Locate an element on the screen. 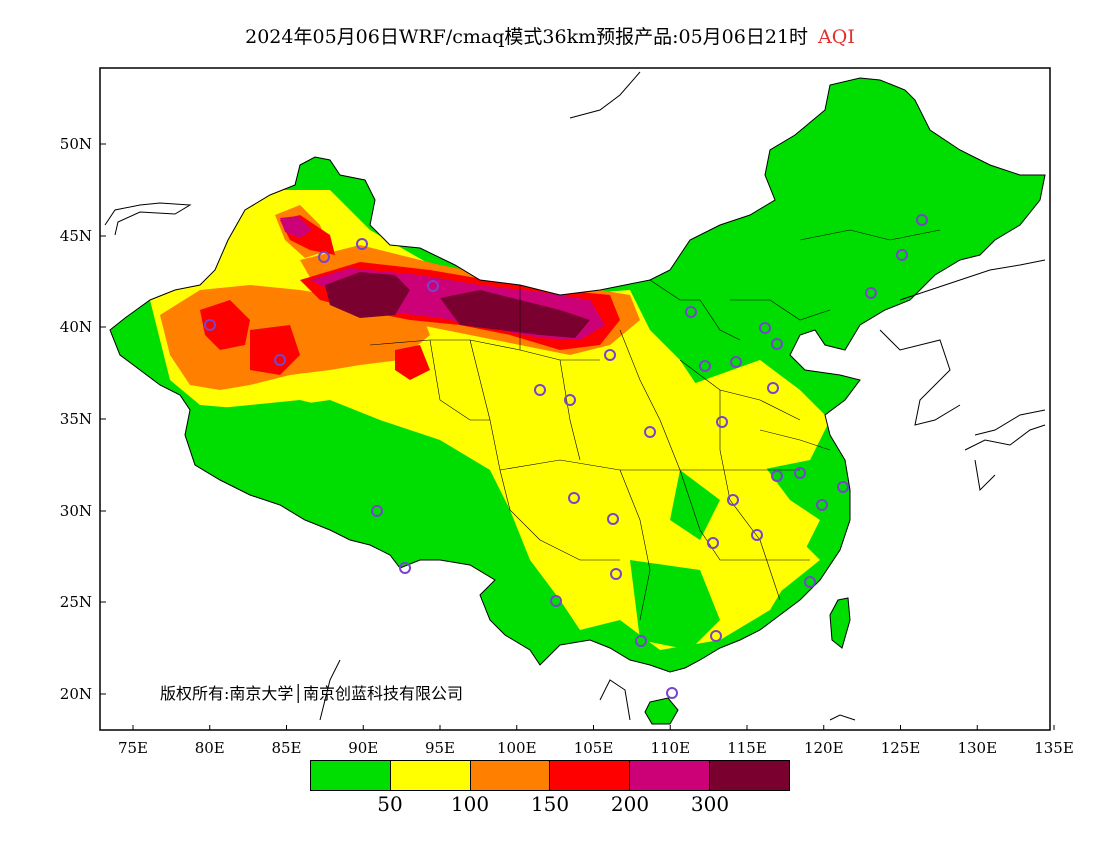  lon-tick-label: 120E is located at coordinates (824, 748).